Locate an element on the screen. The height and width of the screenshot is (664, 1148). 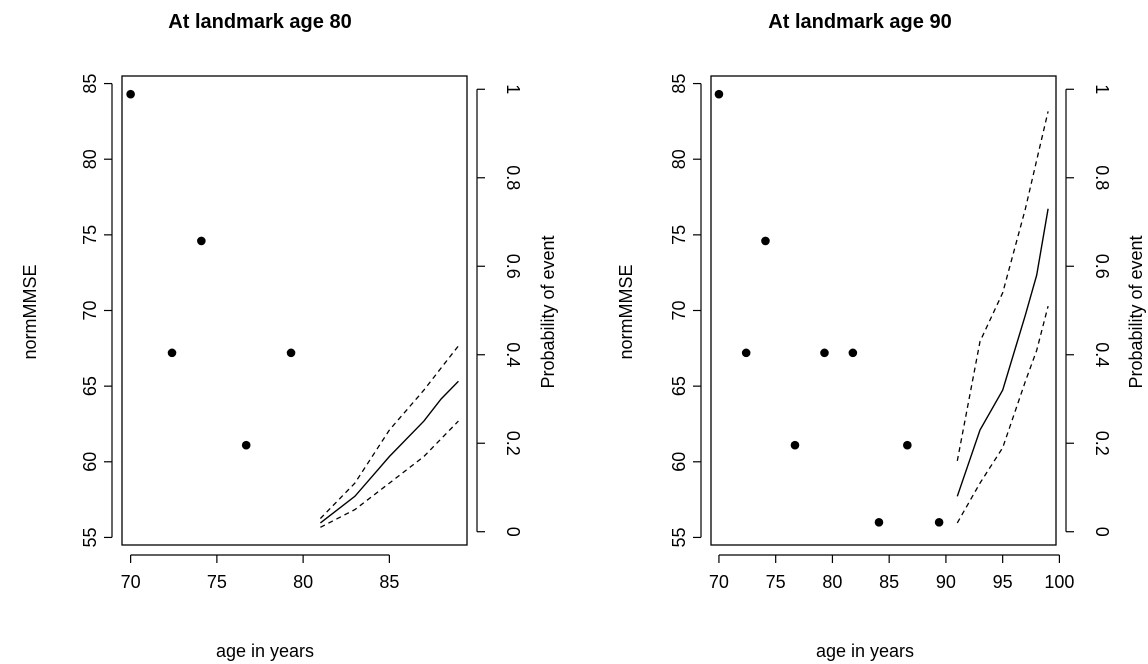
x-tick-label: 95 is located at coordinates (1003, 582).